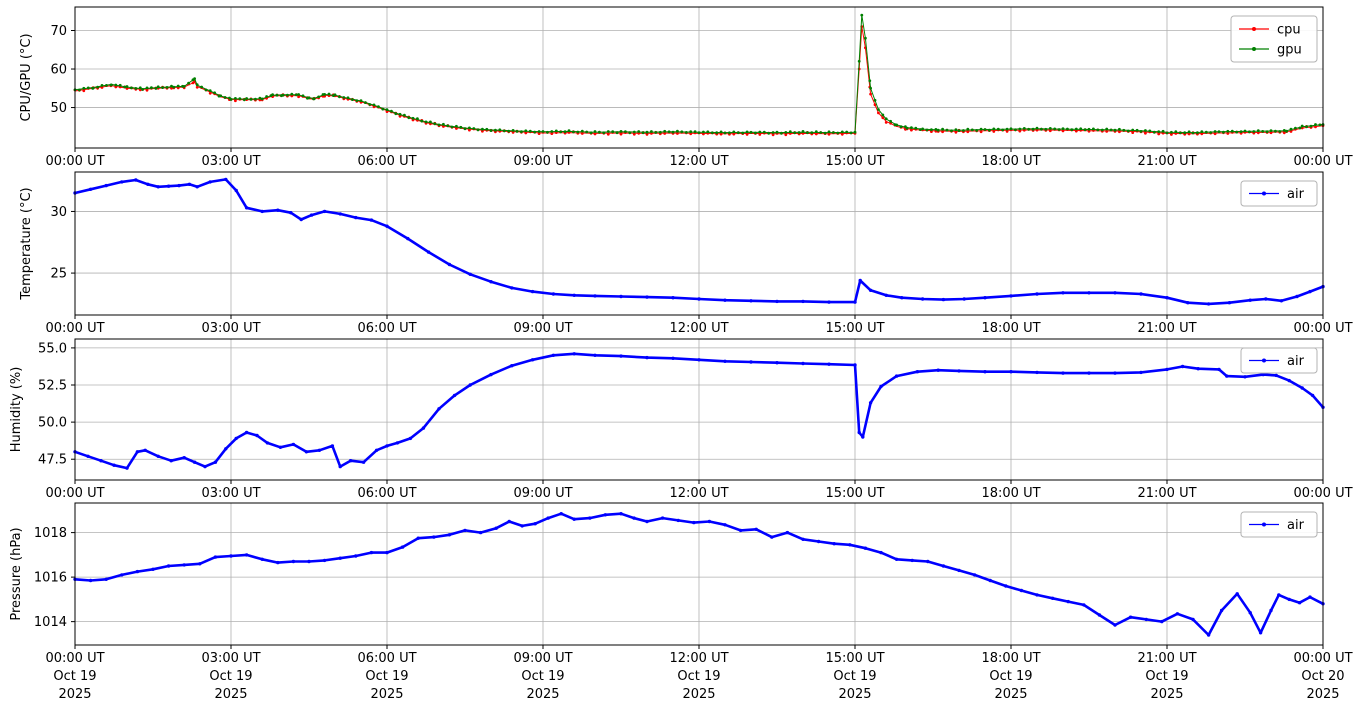  Describe the element at coordinates (52, 386) in the screenshot. I see `y-tick-label: 52.5` at that location.